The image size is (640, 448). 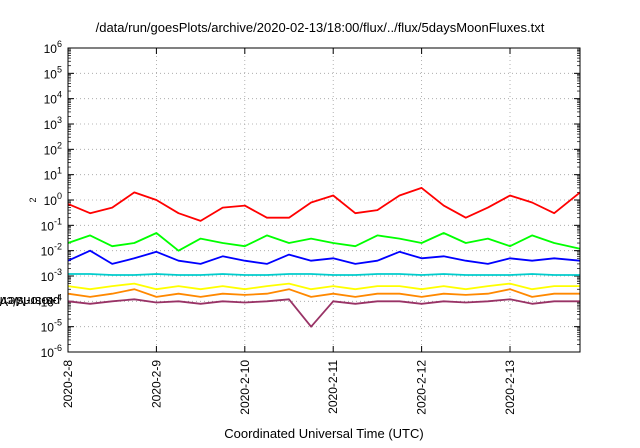 I want to click on y-tick-label: 10³, so click(x=53, y=123).